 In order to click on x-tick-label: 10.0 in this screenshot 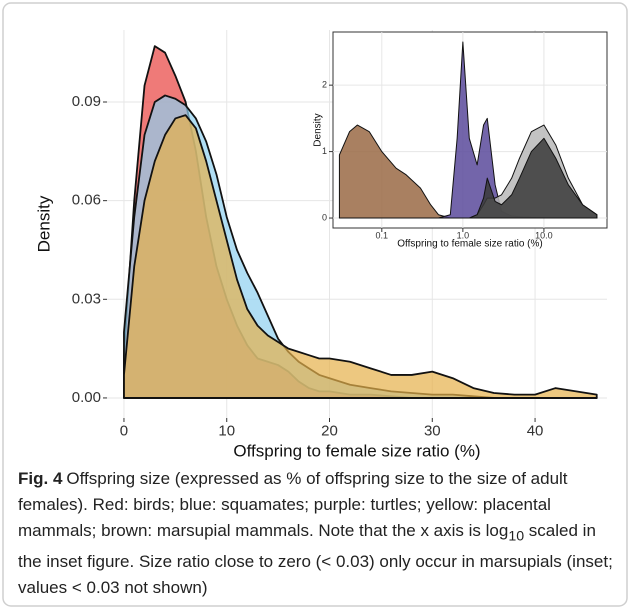, I will do `click(544, 235)`.